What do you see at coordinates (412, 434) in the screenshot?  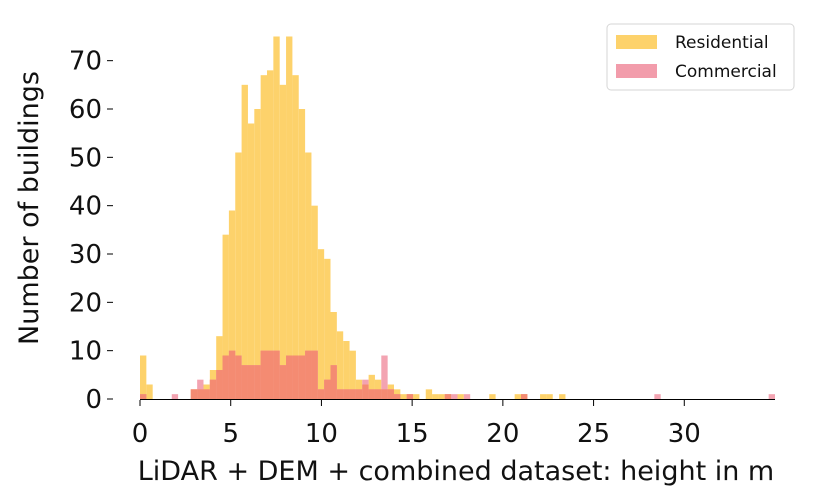 I see `x-tick-label: 15` at bounding box center [412, 434].